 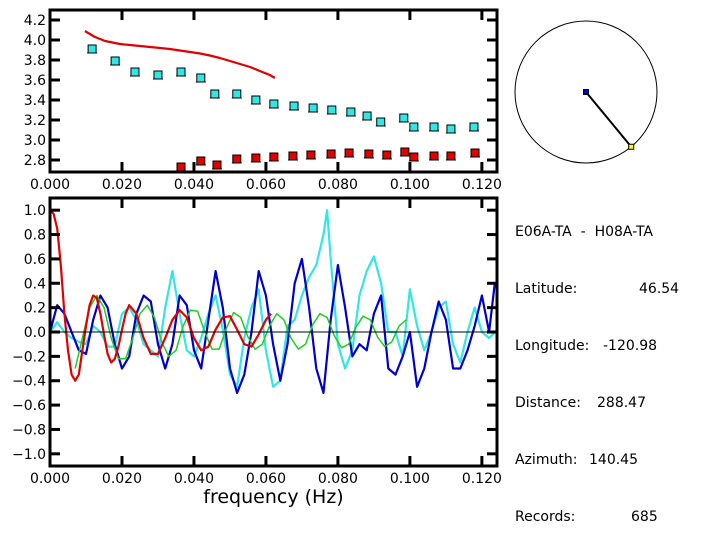 I want to click on y-tick-label: 0.8, so click(x=35, y=236).